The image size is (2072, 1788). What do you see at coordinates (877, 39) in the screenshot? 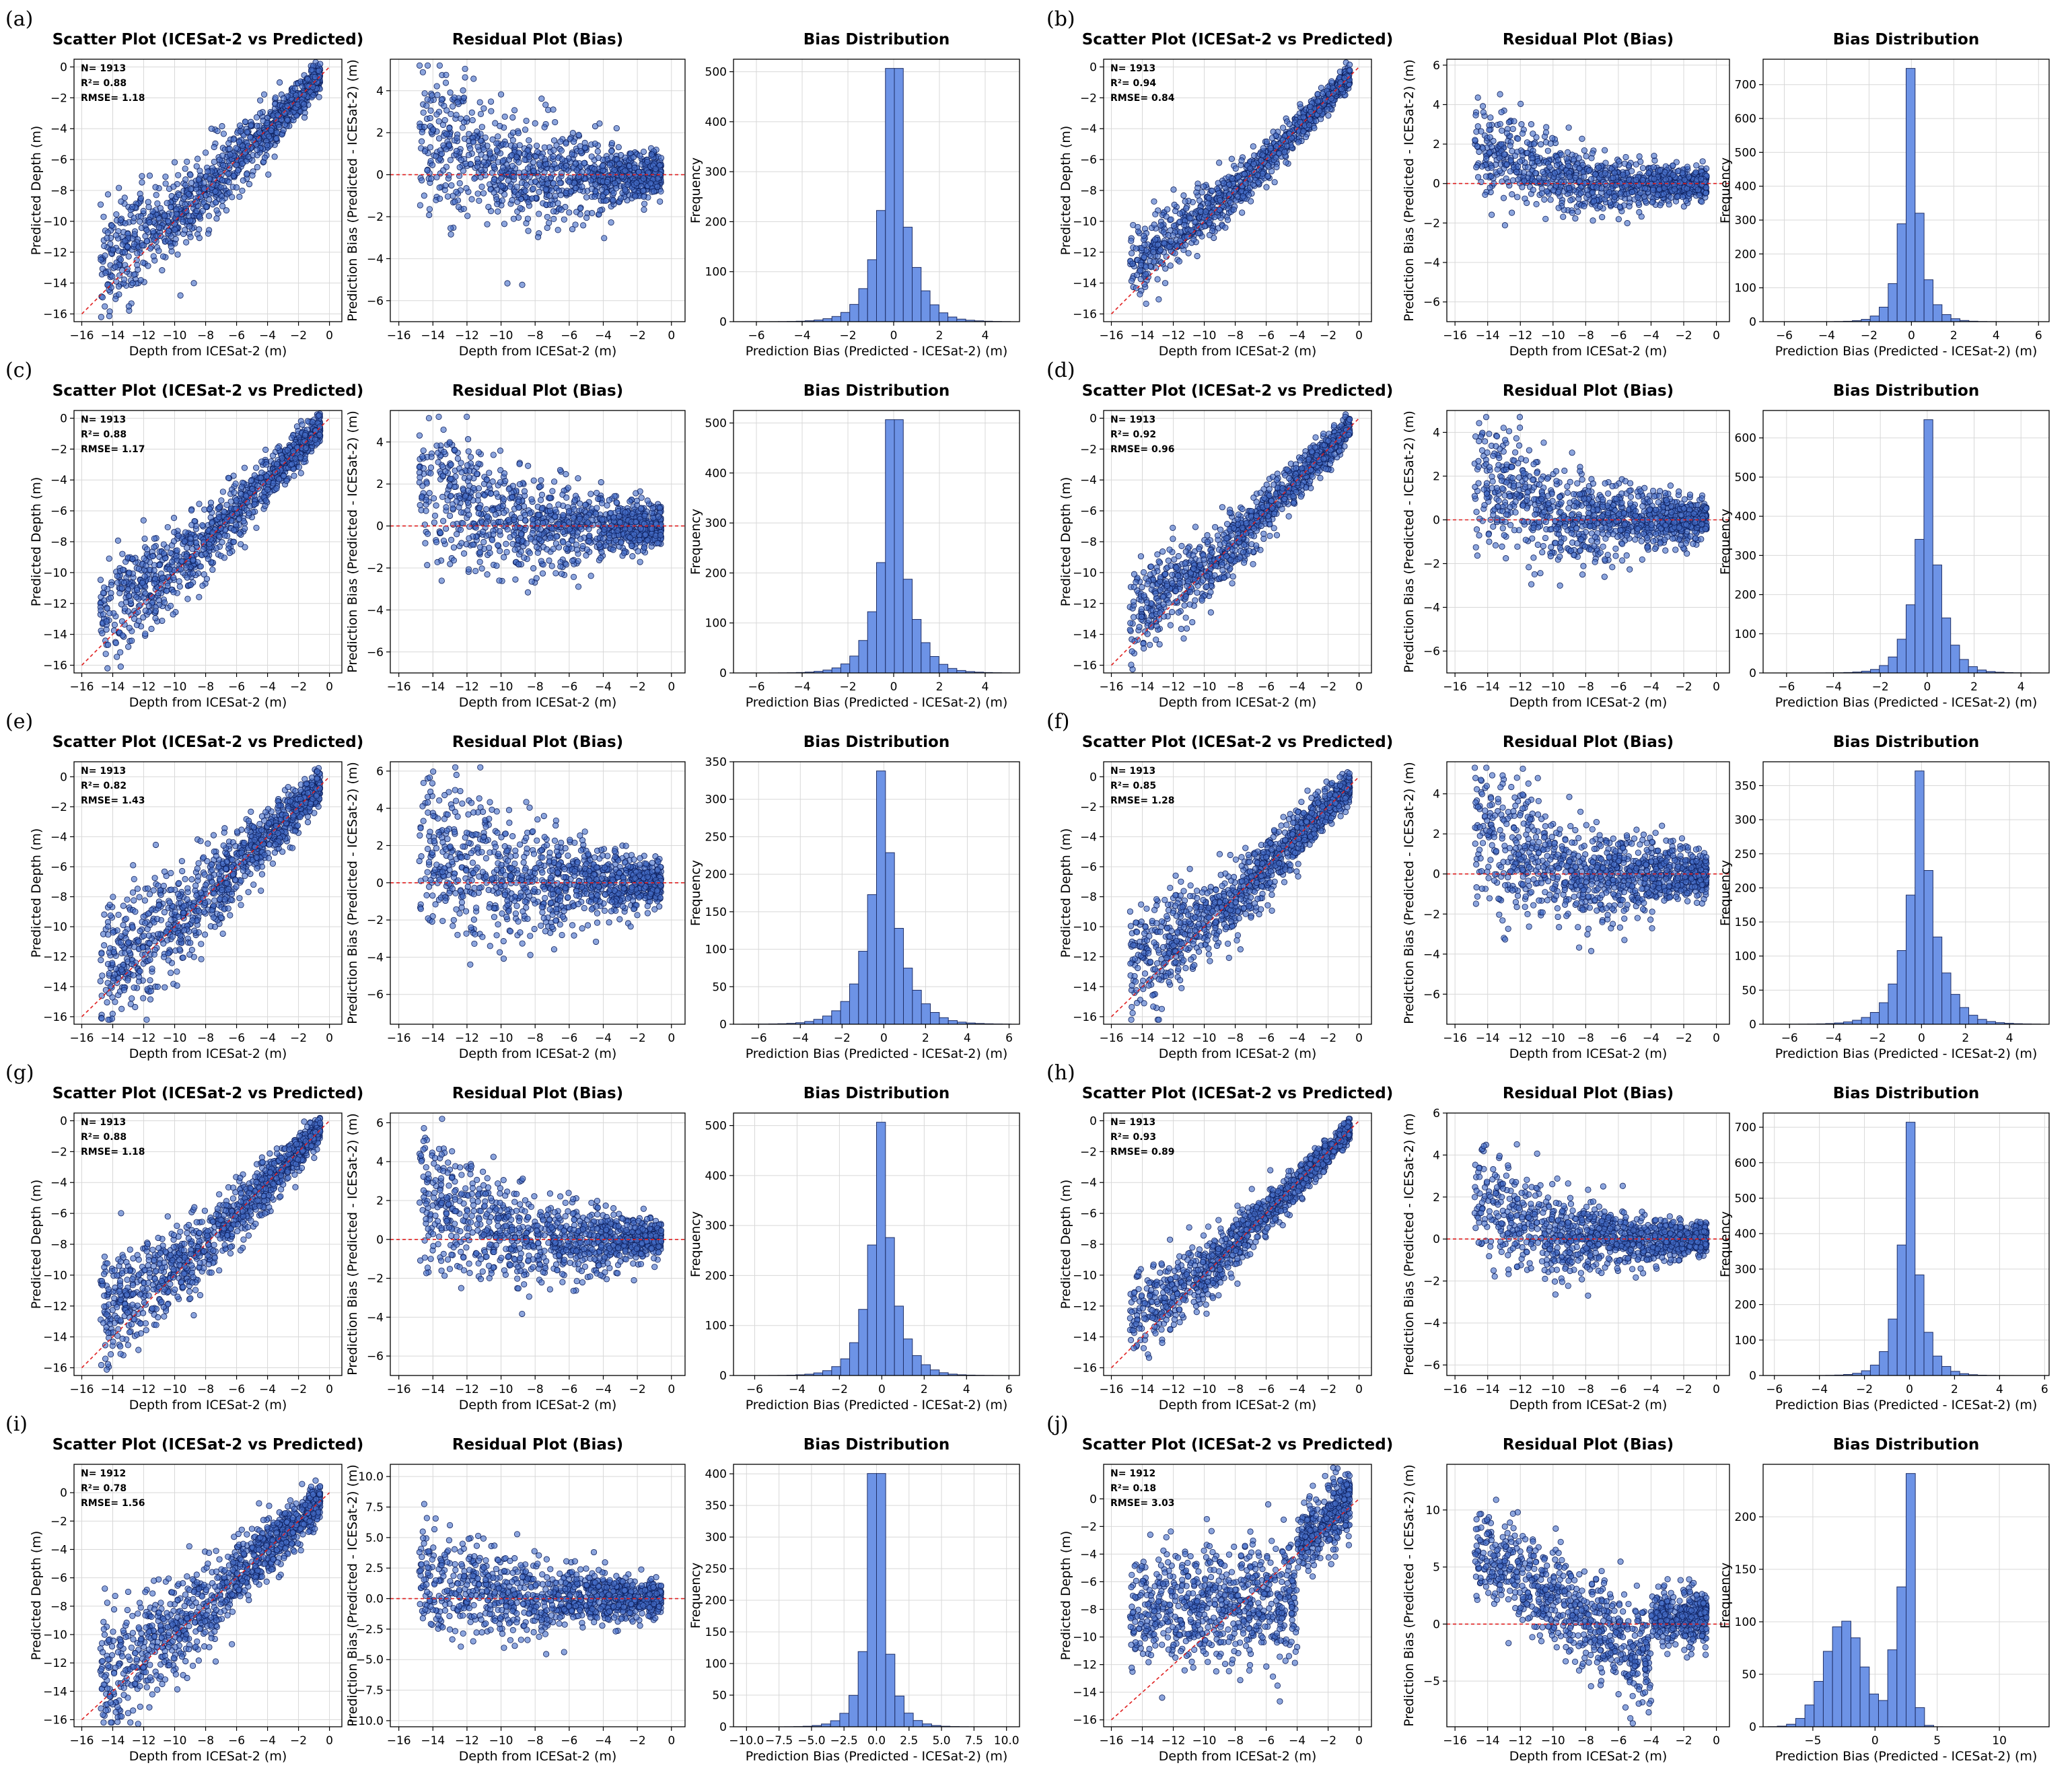
I see `plot-title: Bias Distribution` at bounding box center [877, 39].